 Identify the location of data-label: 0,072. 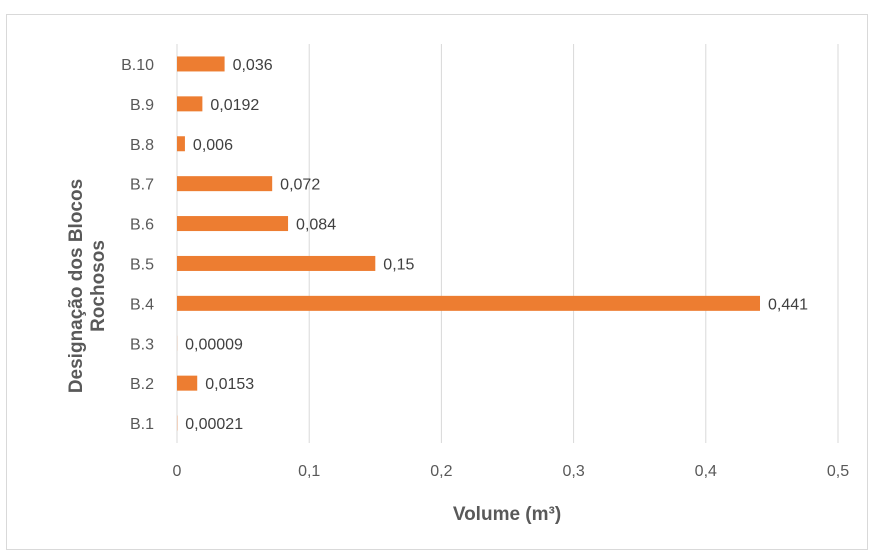
(300, 185).